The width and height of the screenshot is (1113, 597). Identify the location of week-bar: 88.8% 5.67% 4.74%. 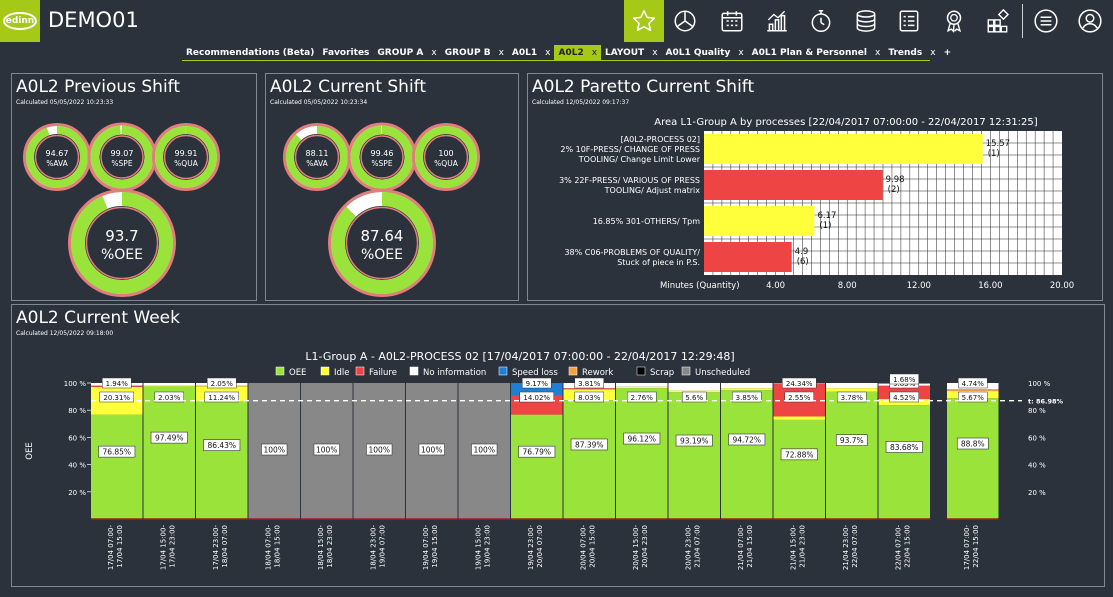
(973, 448).